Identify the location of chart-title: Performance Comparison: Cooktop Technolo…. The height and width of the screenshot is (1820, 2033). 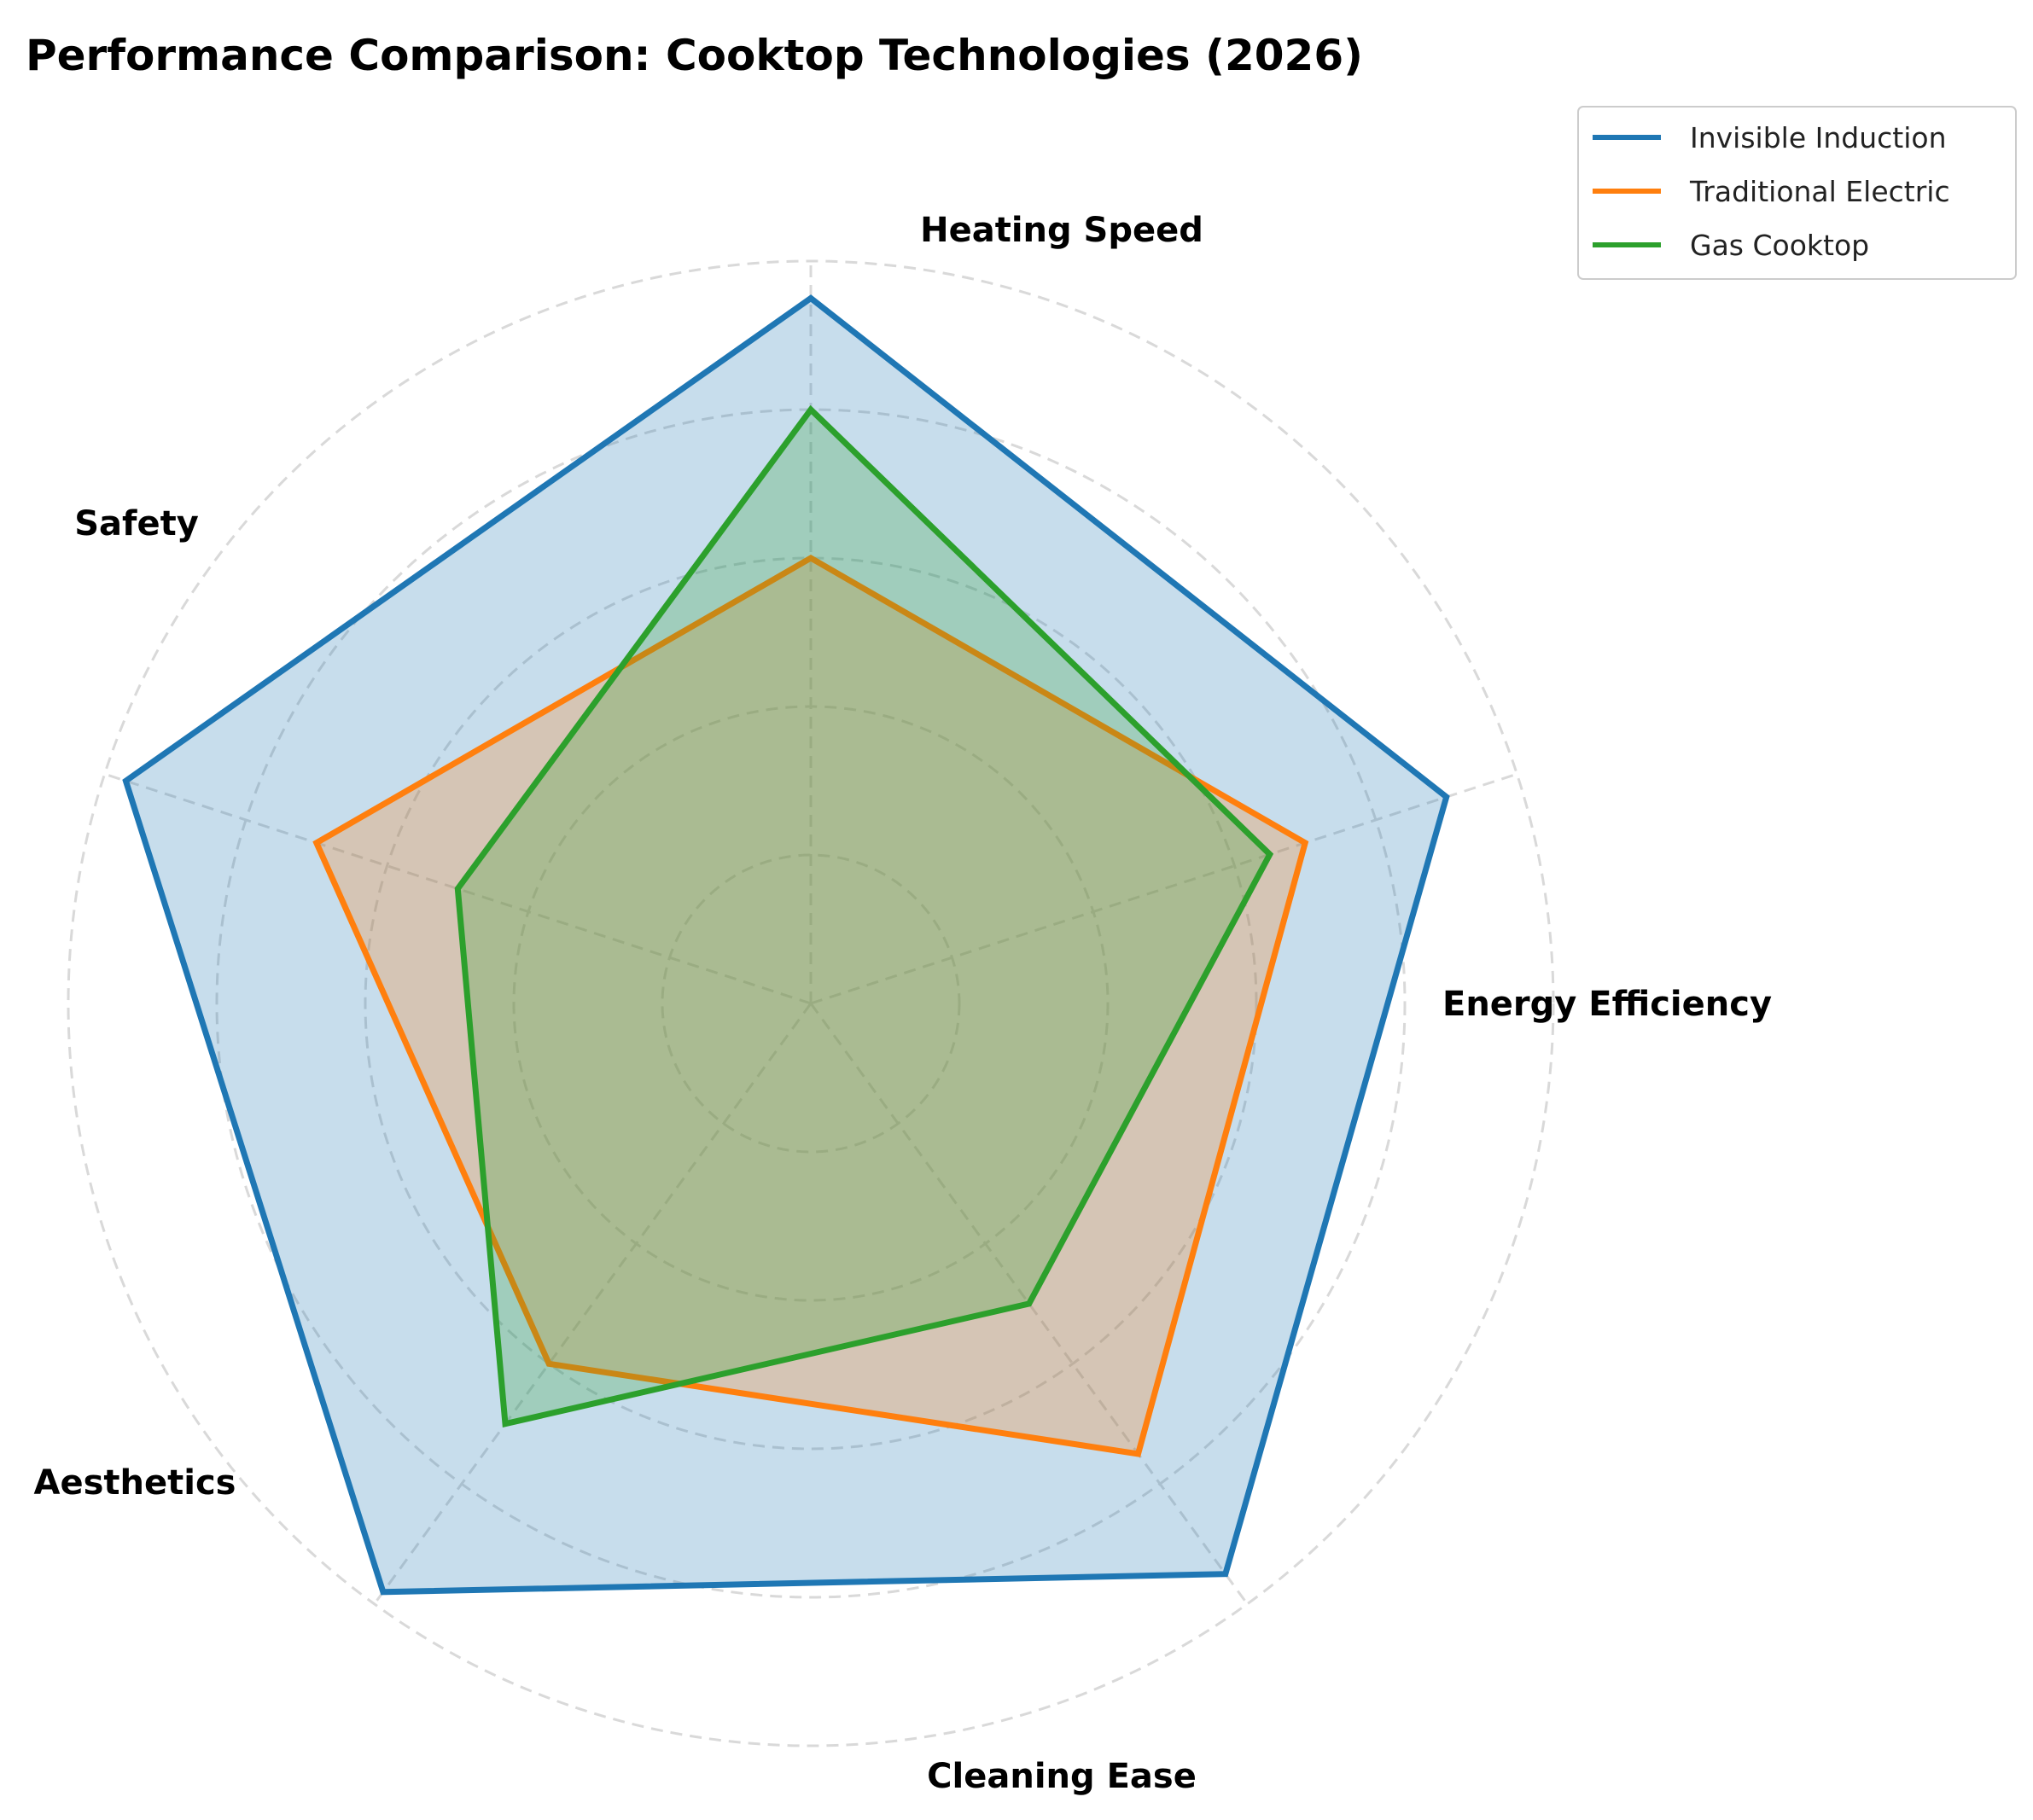
(694, 55).